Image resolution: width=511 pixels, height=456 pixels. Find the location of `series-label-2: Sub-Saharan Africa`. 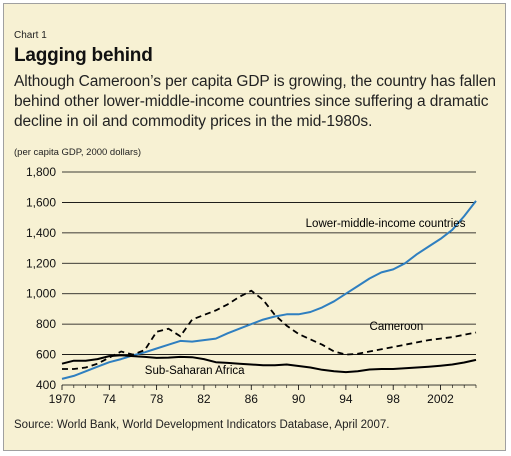

series-label-2: Sub-Saharan Africa is located at coordinates (195, 371).